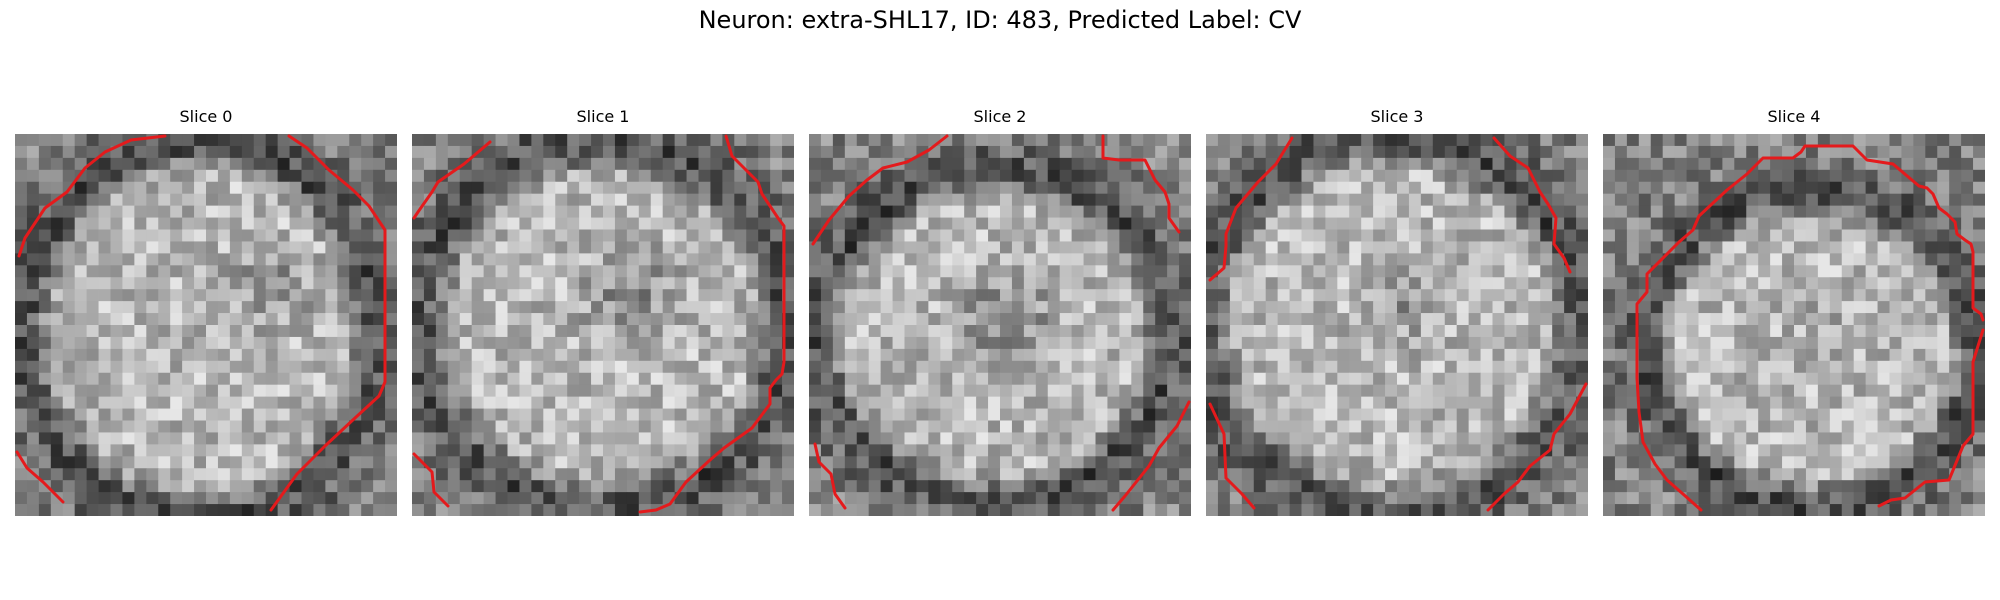 Image resolution: width=2000 pixels, height=600 pixels. I want to click on segmentation-contour, so click(92, 196).